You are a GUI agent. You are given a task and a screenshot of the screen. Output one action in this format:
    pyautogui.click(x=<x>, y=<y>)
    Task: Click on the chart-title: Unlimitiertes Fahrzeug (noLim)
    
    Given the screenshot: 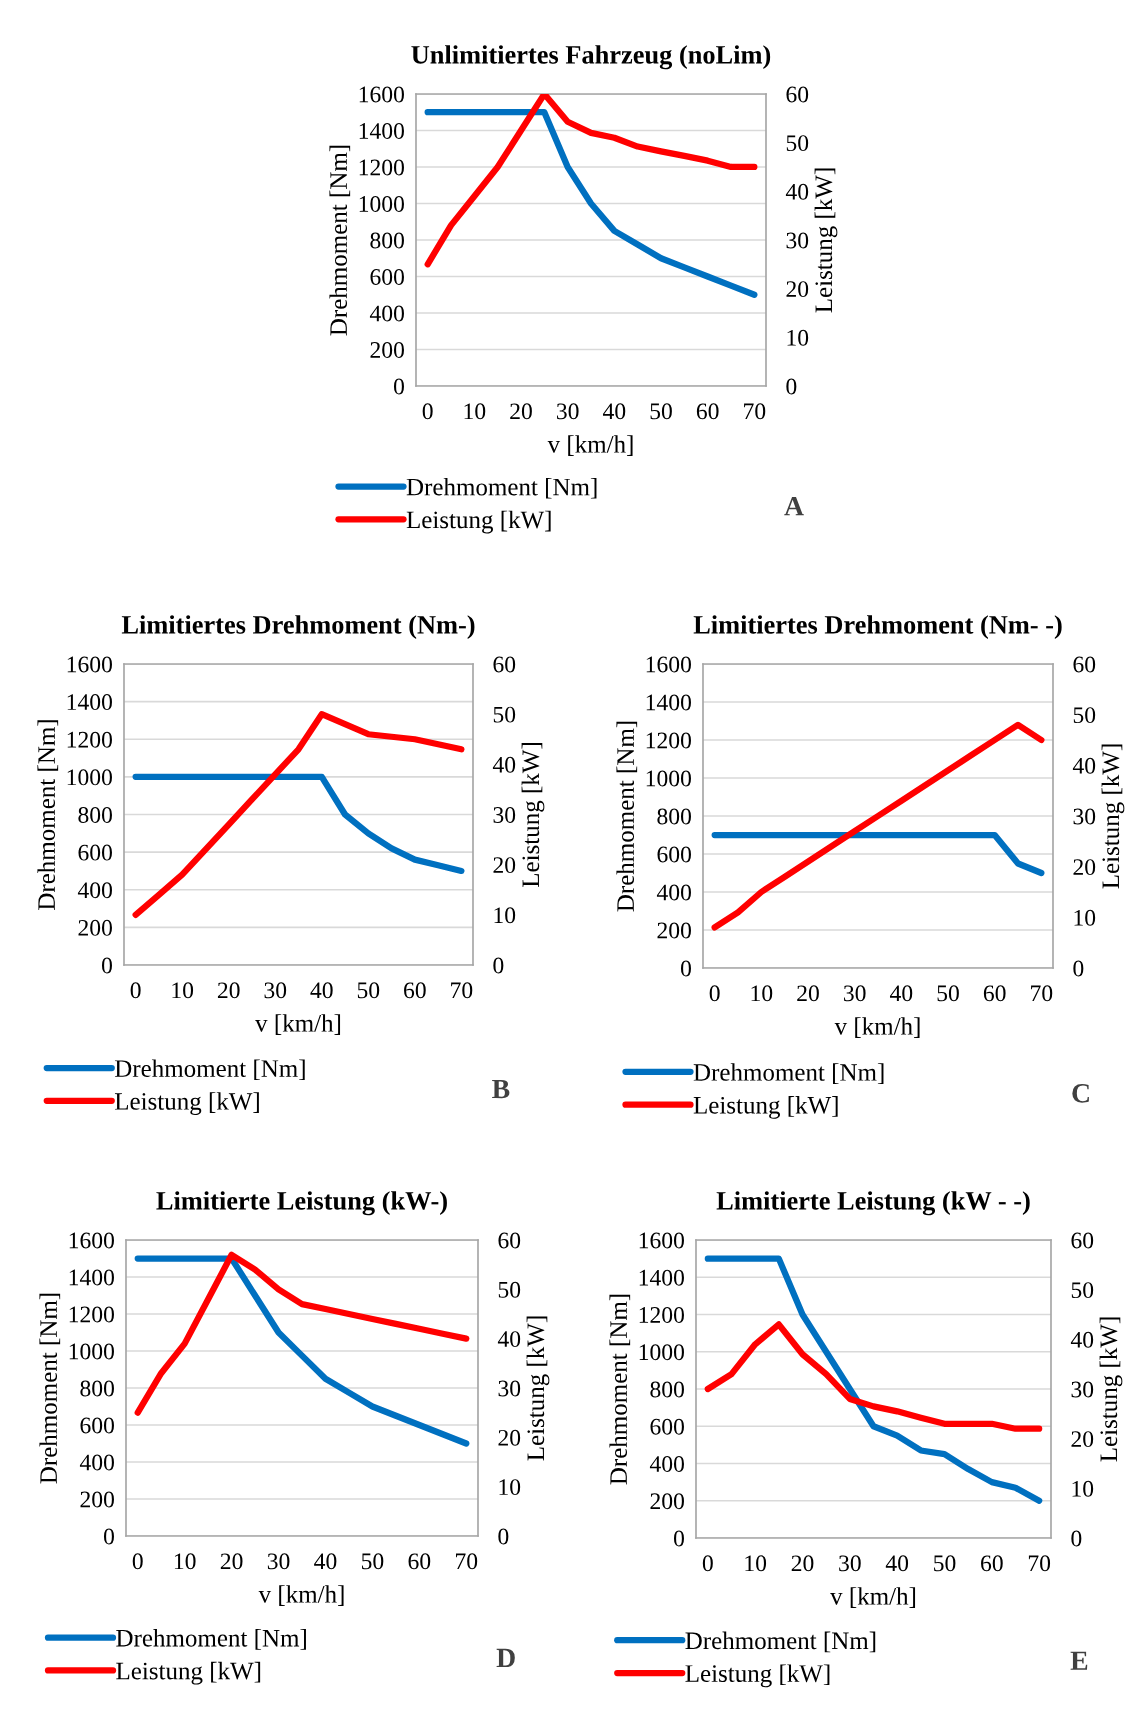 What is the action you would take?
    pyautogui.click(x=591, y=57)
    